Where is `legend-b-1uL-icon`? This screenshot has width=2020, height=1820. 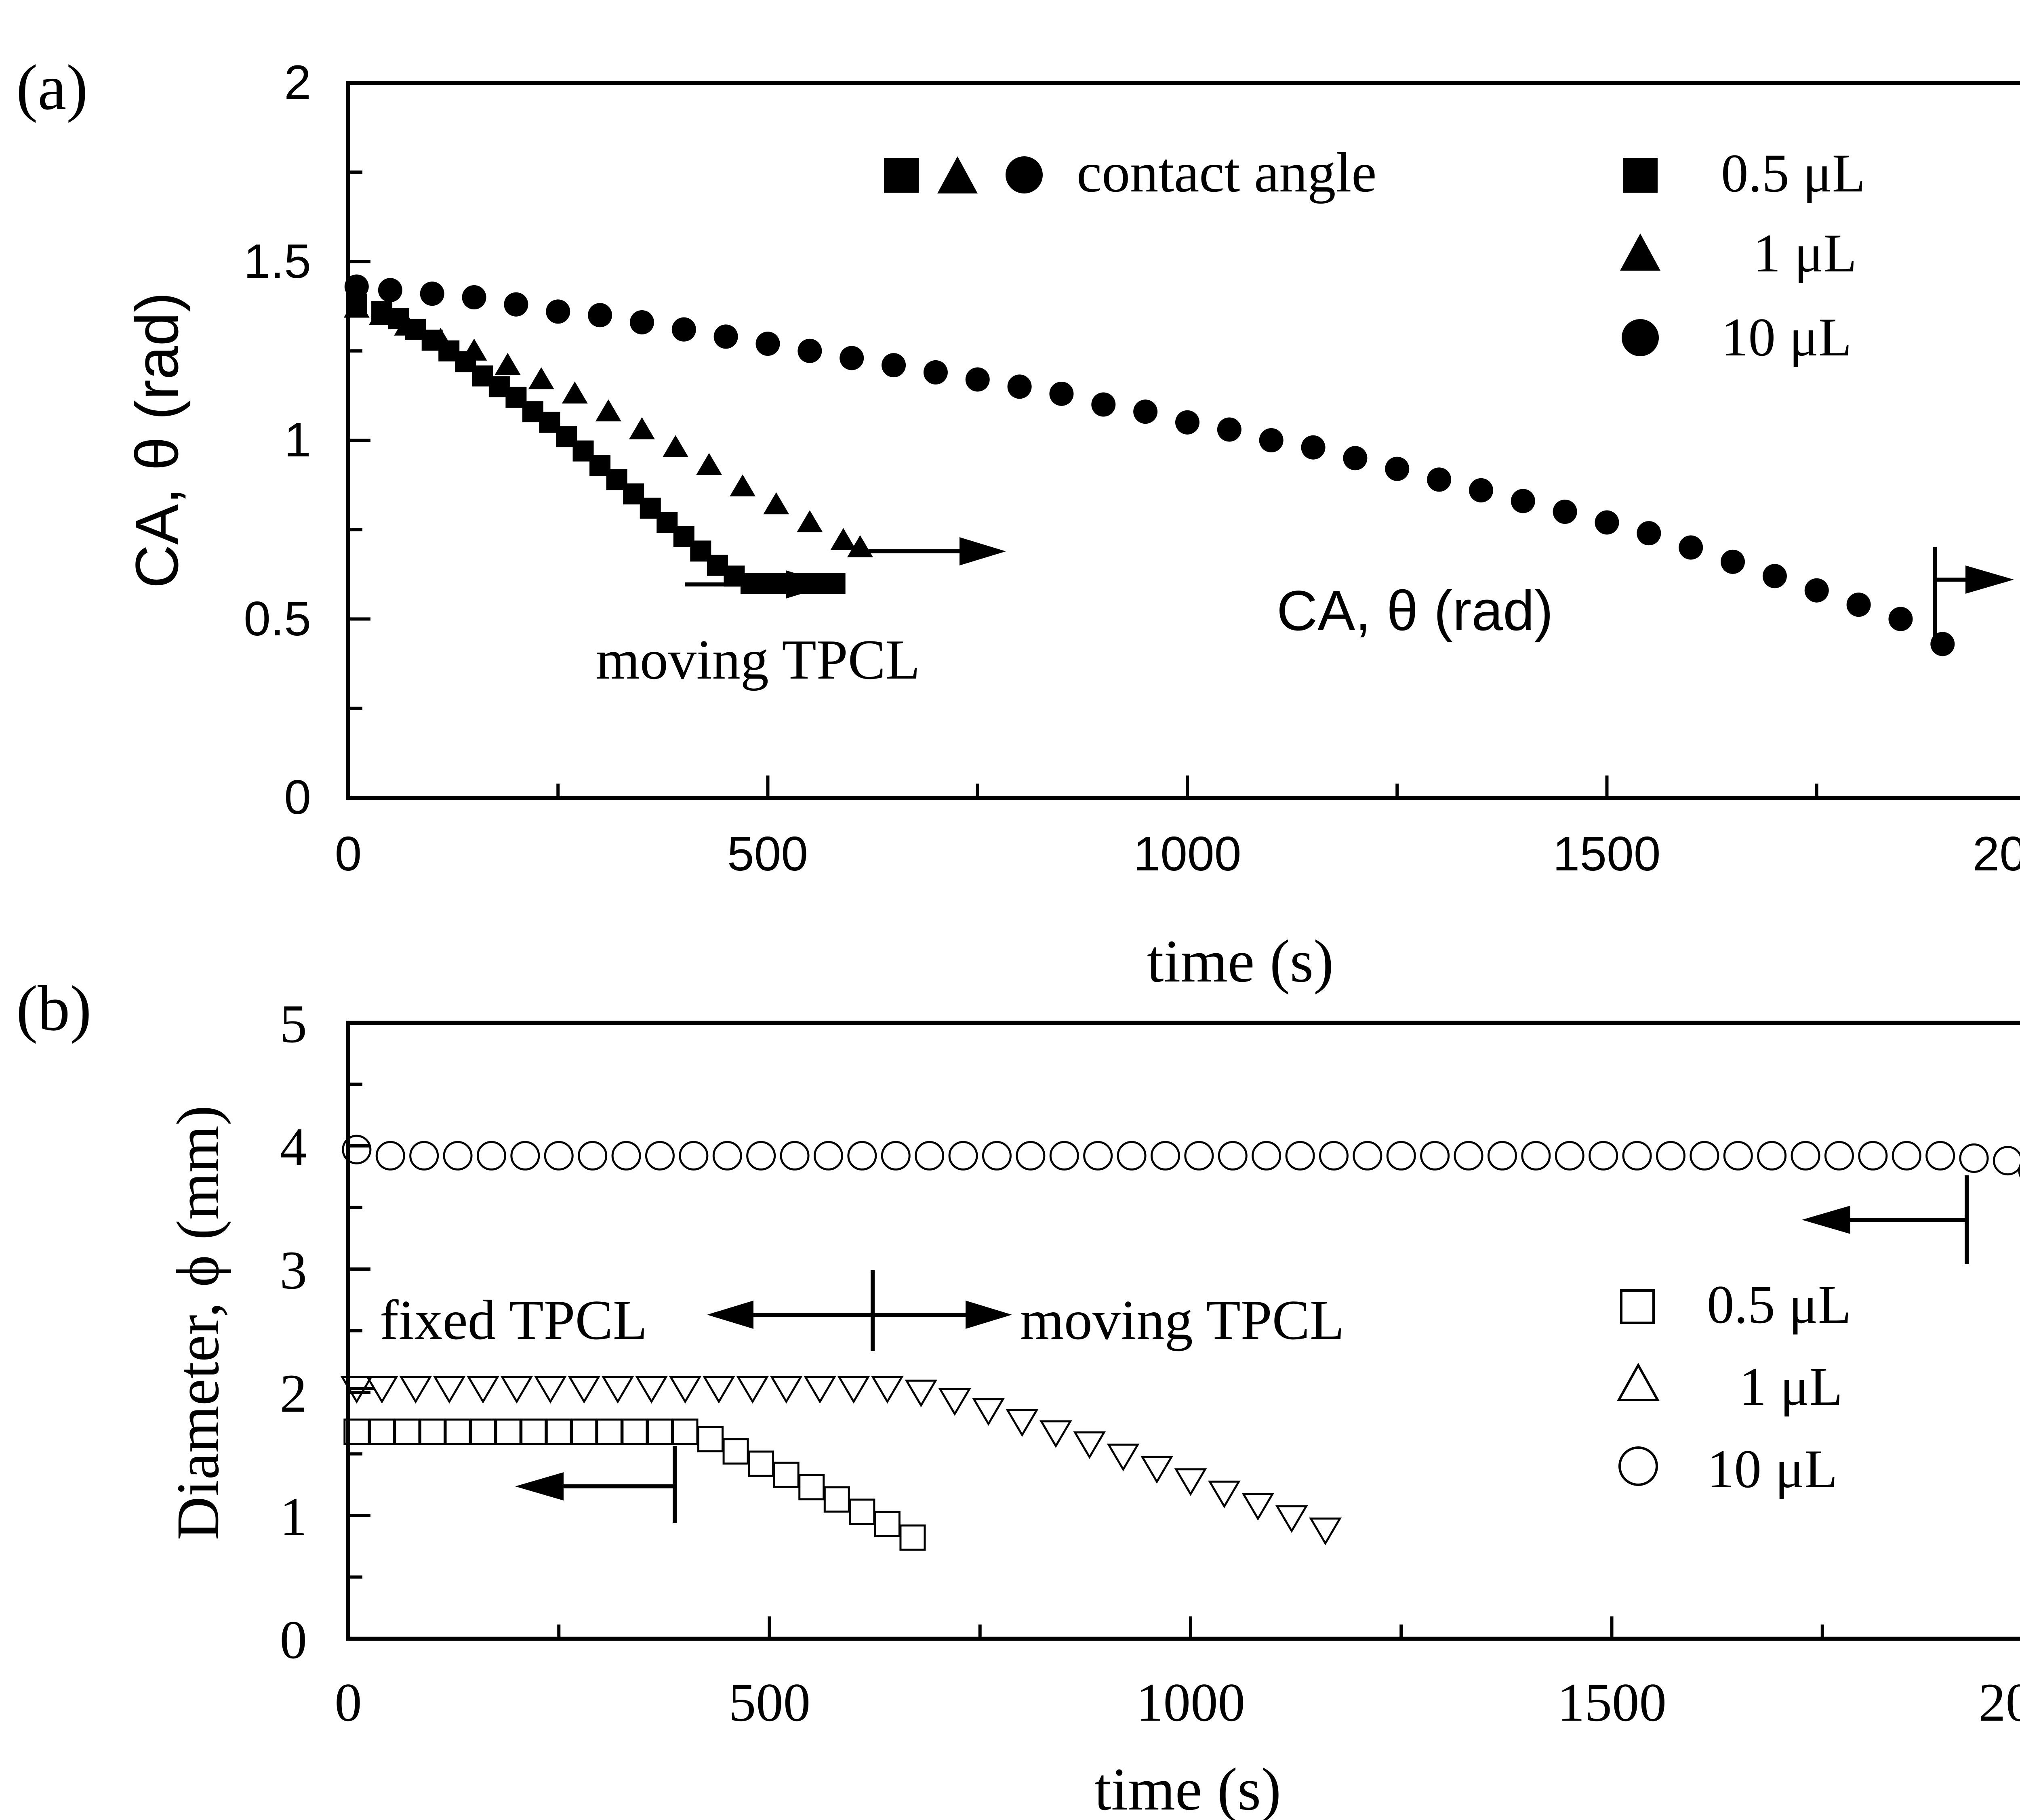
legend-b-1uL-icon is located at coordinates (1638, 1381).